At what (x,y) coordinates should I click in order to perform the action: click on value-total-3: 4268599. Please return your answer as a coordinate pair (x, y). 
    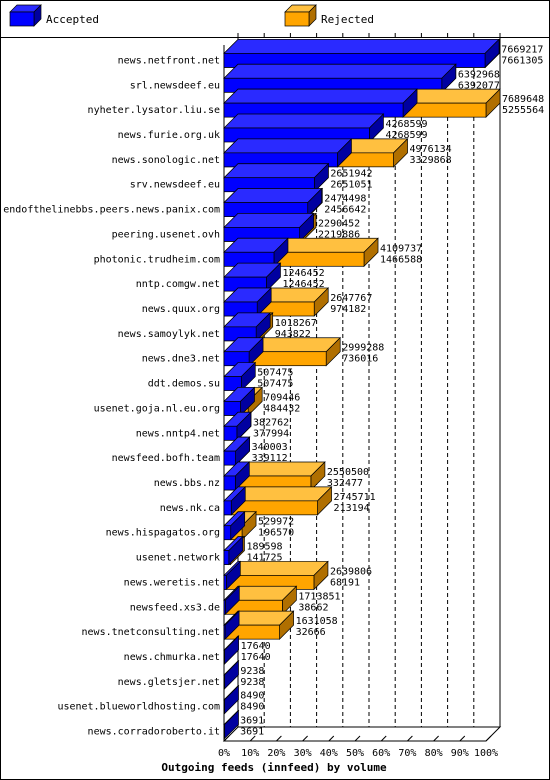
    Looking at the image, I should click on (406, 124).